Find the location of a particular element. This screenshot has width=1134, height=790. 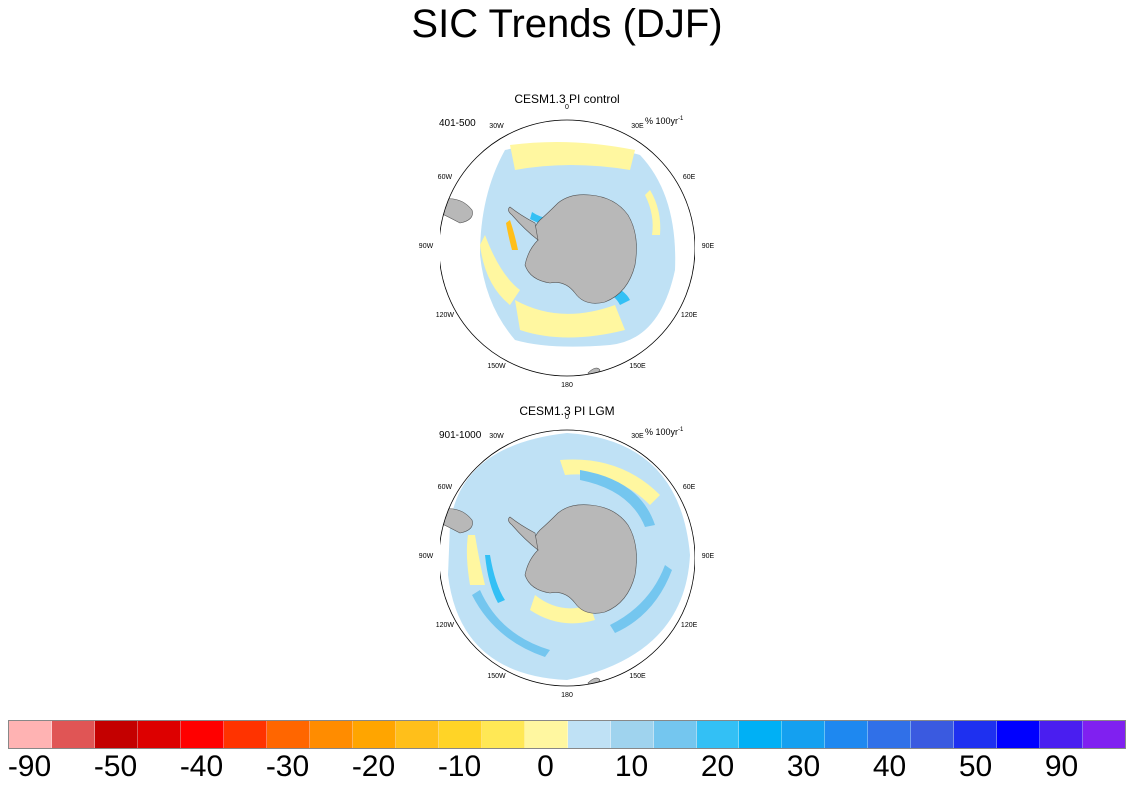

polar-map-pi-lgm is located at coordinates (567, 558).